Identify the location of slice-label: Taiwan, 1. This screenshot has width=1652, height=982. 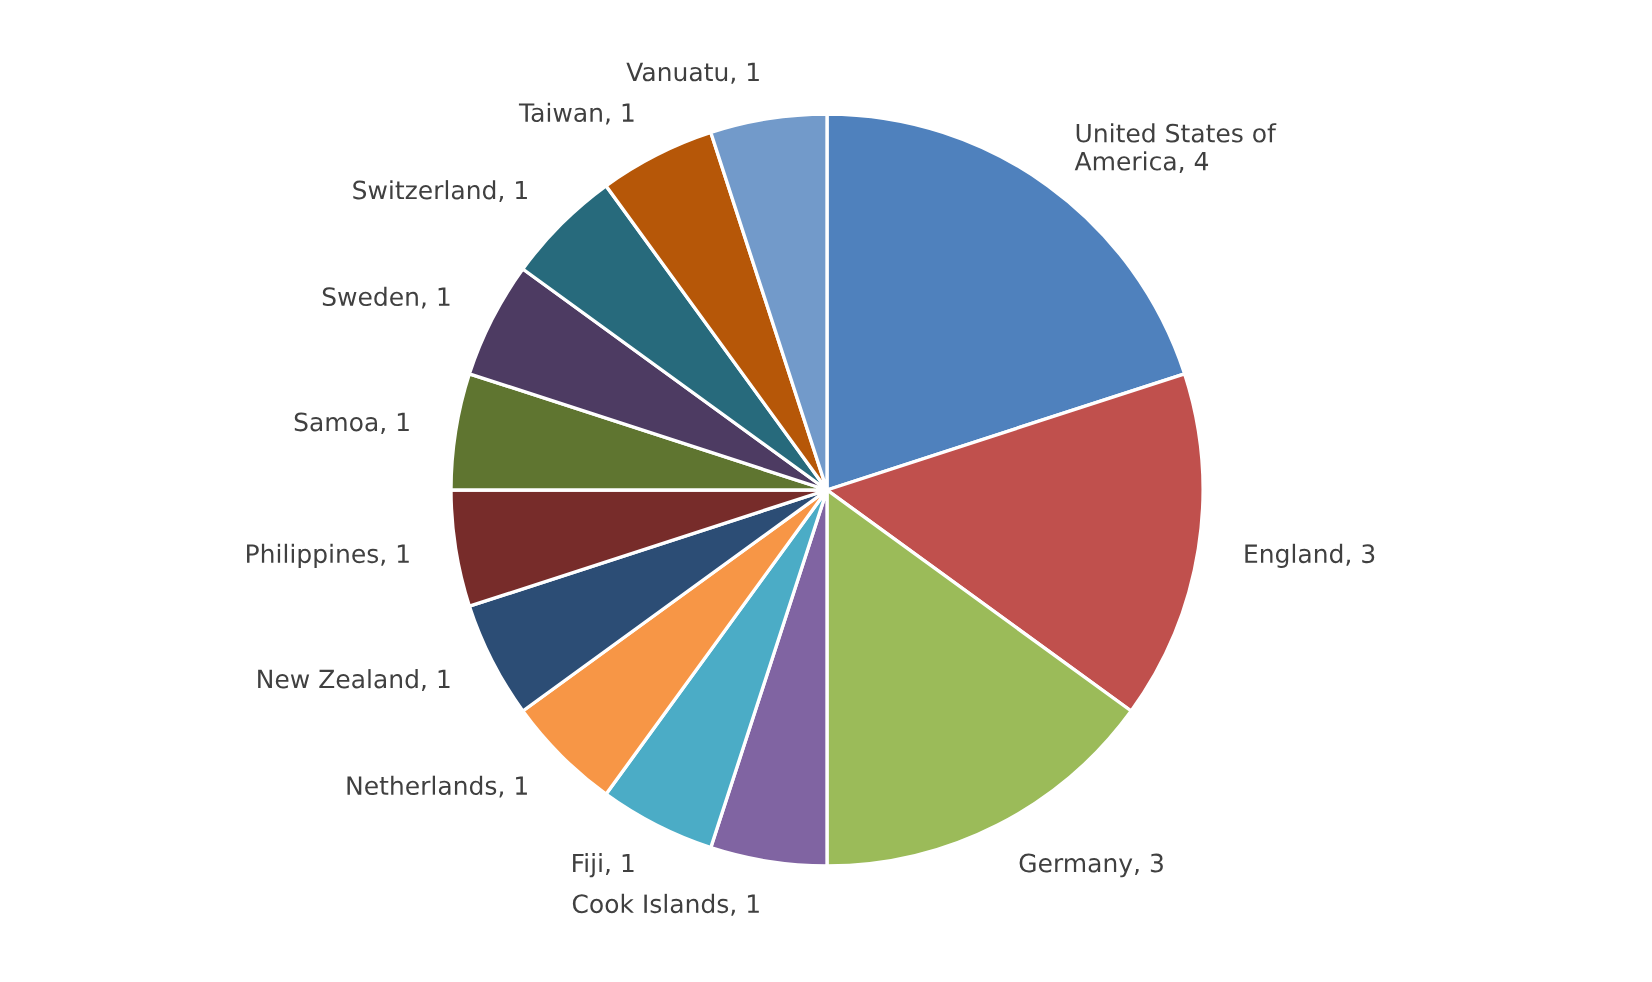
(576, 113).